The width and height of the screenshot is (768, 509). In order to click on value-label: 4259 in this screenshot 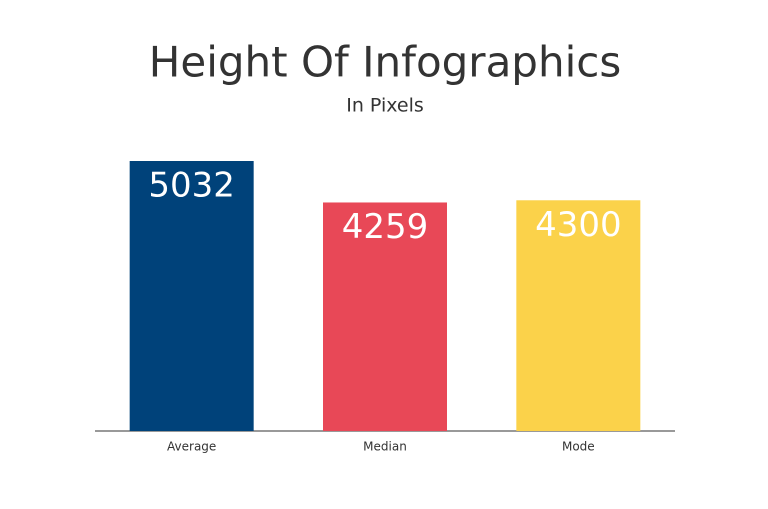, I will do `click(385, 227)`.